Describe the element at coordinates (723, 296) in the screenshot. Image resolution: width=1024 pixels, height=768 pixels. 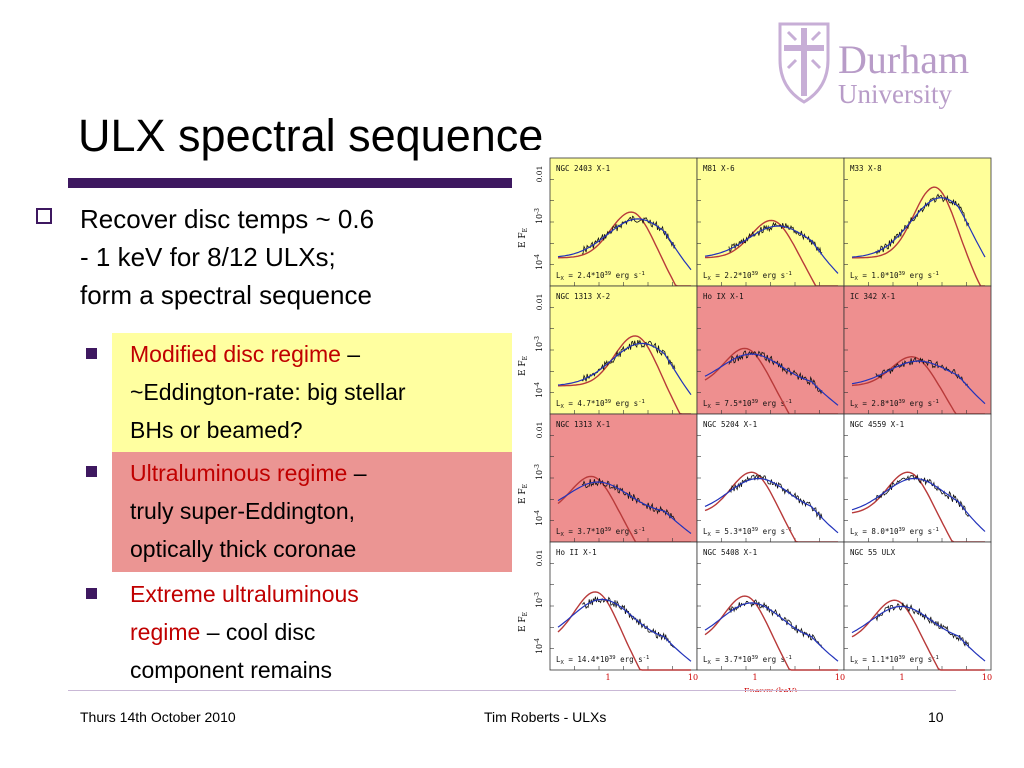
I see `panel-source-name: Ho IX X-1` at that location.